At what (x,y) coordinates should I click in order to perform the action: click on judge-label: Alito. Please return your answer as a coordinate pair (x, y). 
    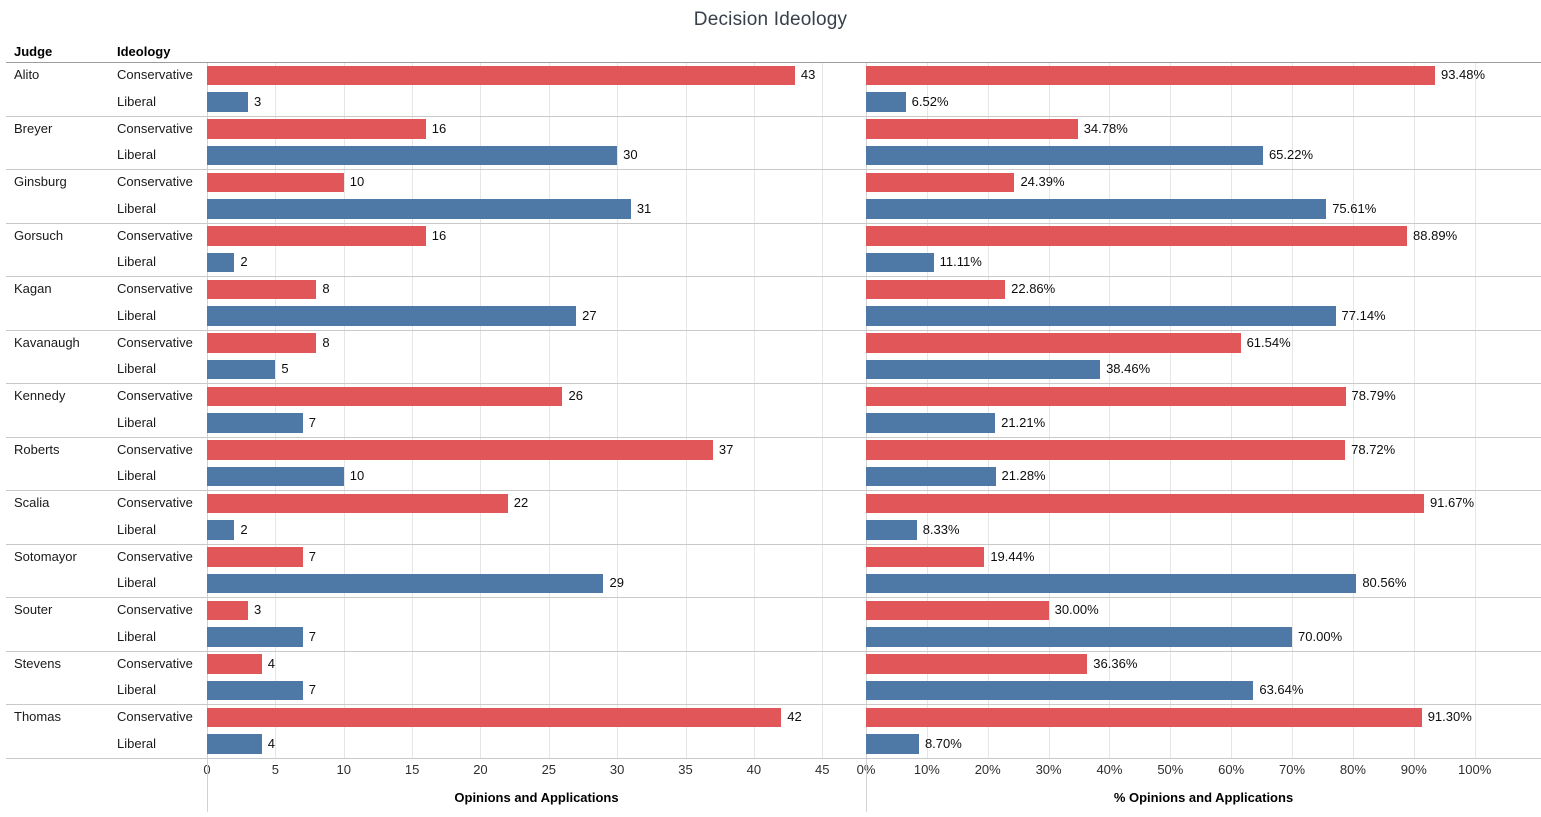
    Looking at the image, I should click on (27, 74).